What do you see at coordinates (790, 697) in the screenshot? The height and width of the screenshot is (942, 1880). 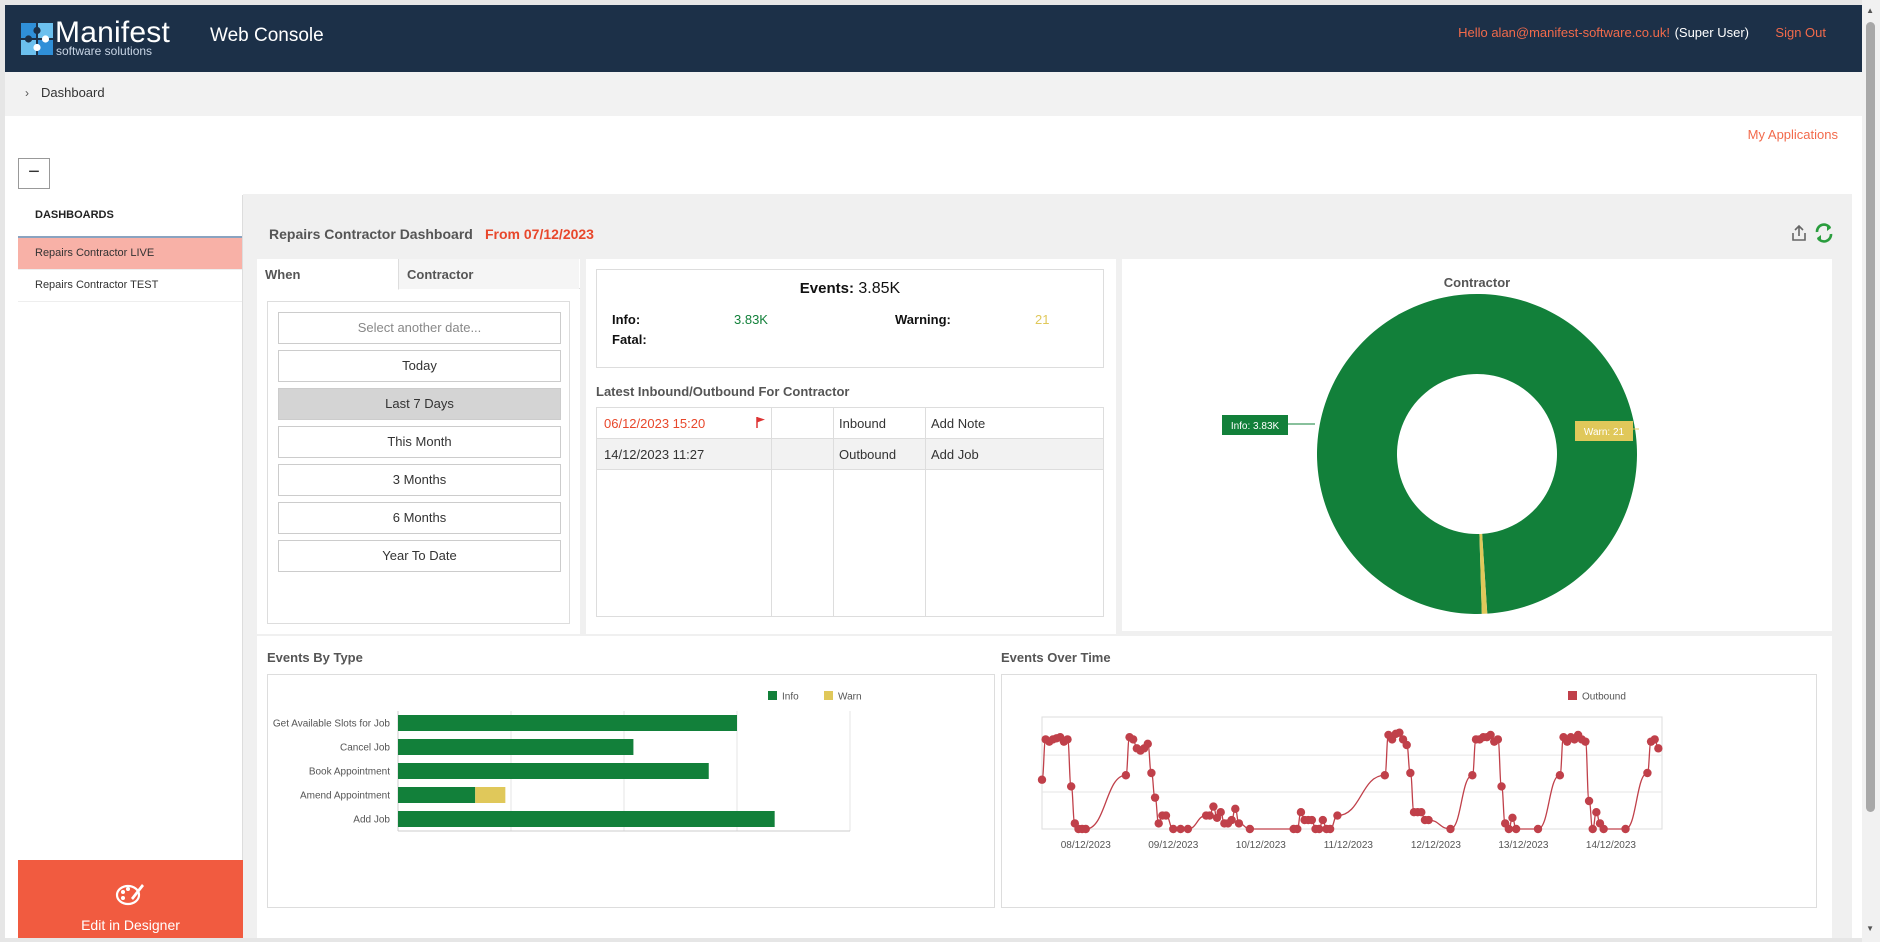 I see `legend-item-info: Info` at bounding box center [790, 697].